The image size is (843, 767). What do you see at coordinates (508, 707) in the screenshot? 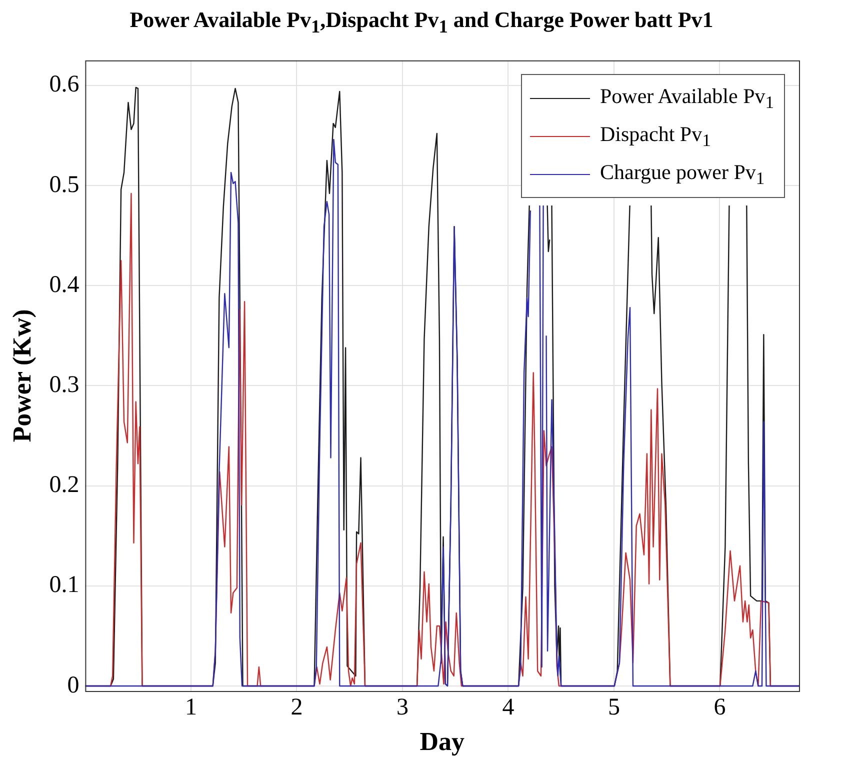
I see `x-tick-label: 4` at bounding box center [508, 707].